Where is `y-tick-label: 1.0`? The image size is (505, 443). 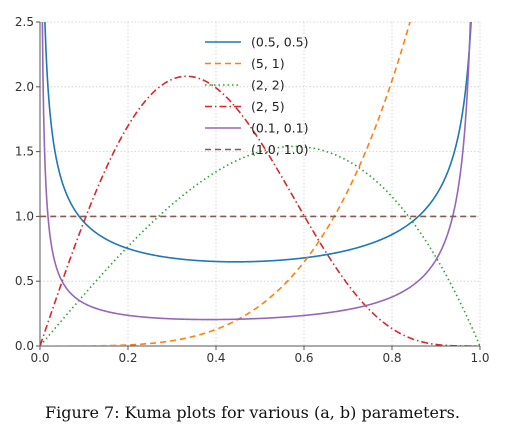 y-tick-label: 1.0 is located at coordinates (24, 216).